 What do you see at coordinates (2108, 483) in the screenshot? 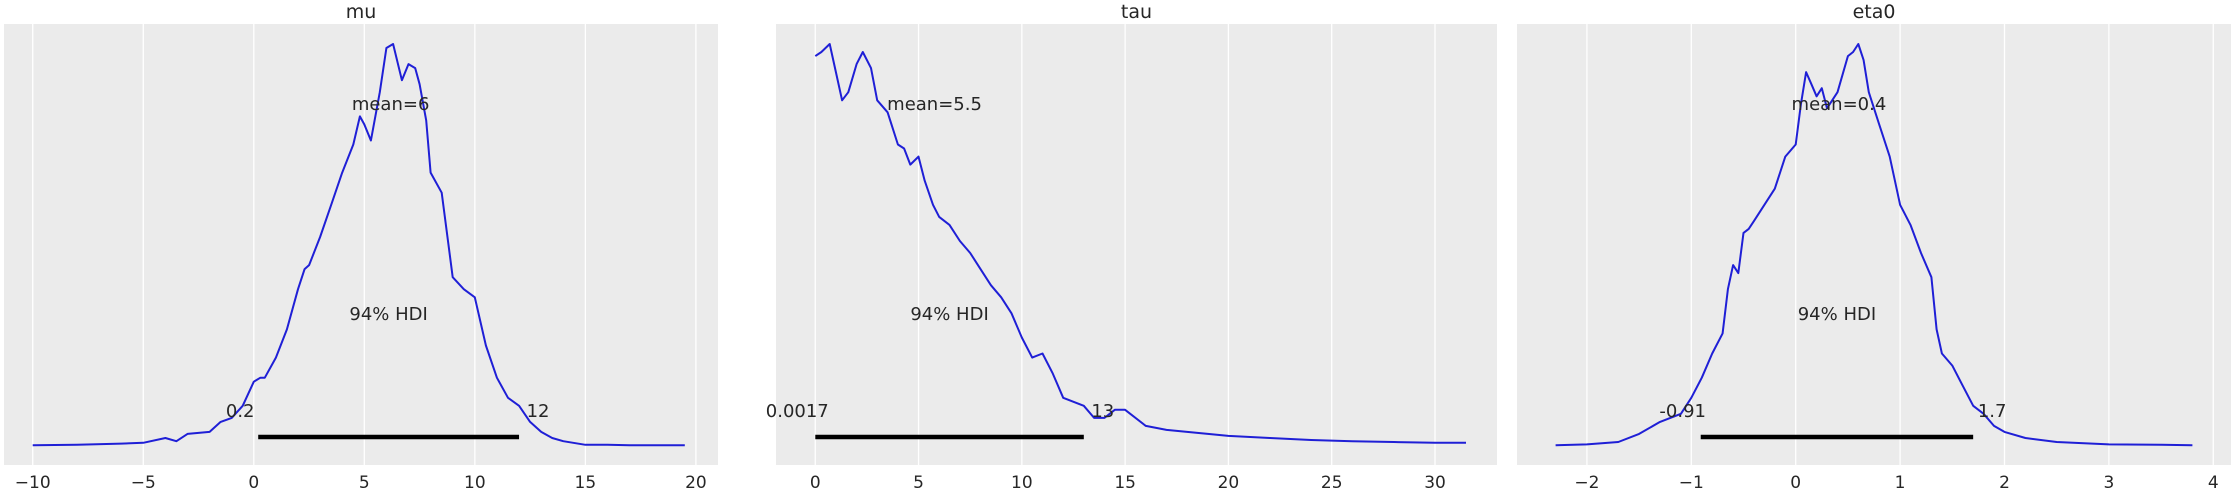
I see `x-tick-label: 3` at bounding box center [2108, 483].